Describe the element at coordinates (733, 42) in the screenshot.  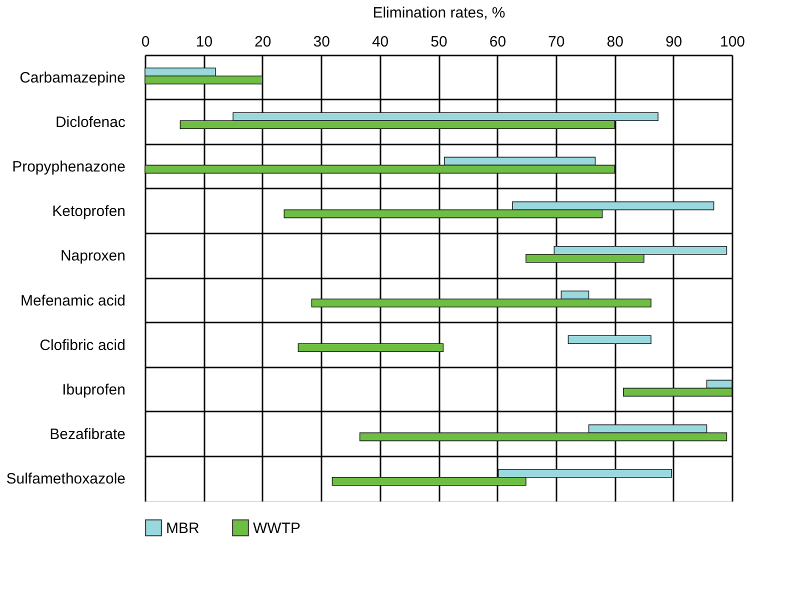
I see `x-tick-label: 100` at that location.